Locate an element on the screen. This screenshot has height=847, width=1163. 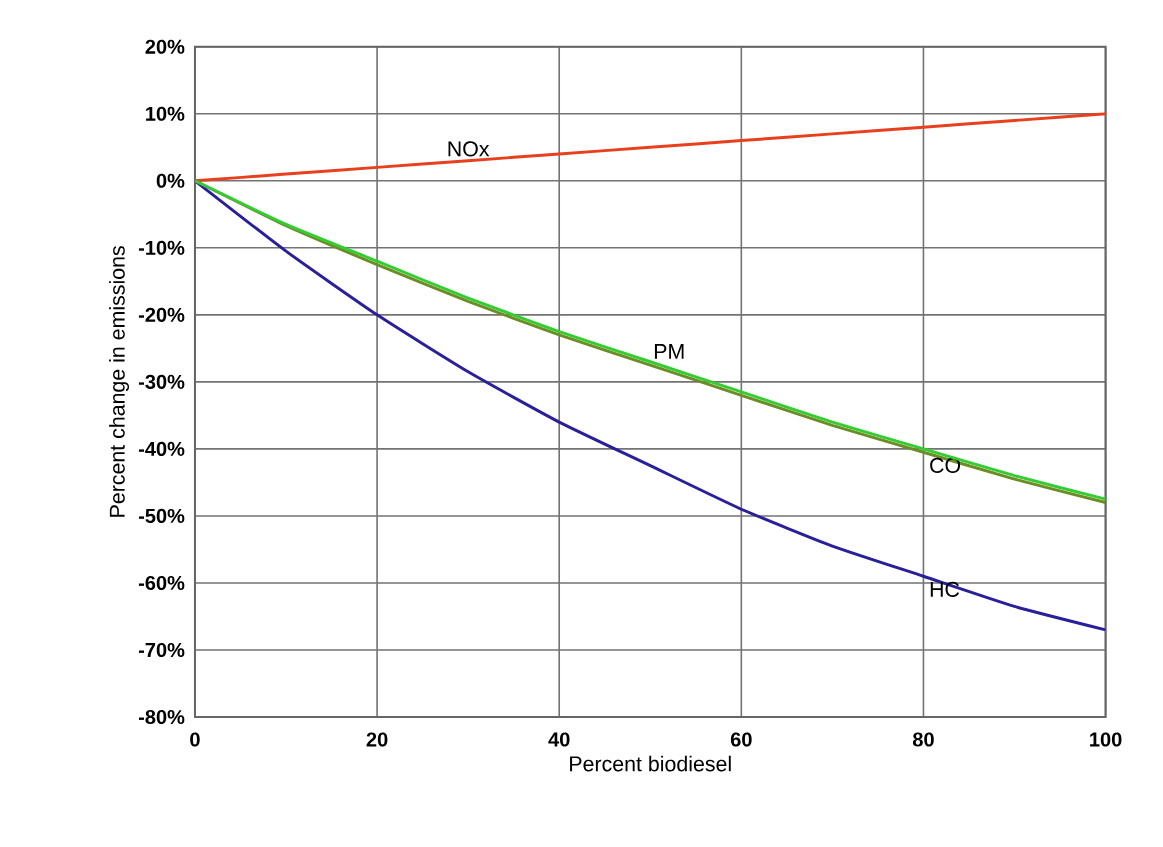
y-tick-label: -80% is located at coordinates (161, 717).